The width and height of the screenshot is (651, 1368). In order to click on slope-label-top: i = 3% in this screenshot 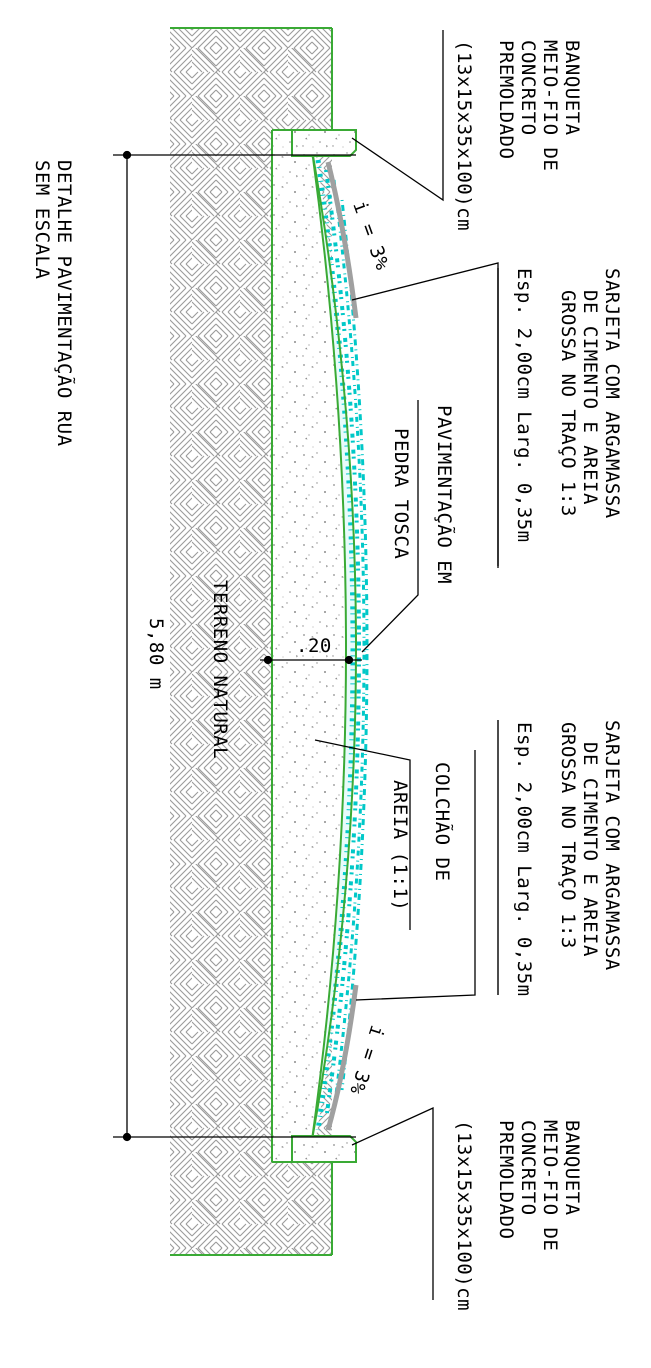, I will do `click(370, 235)`.